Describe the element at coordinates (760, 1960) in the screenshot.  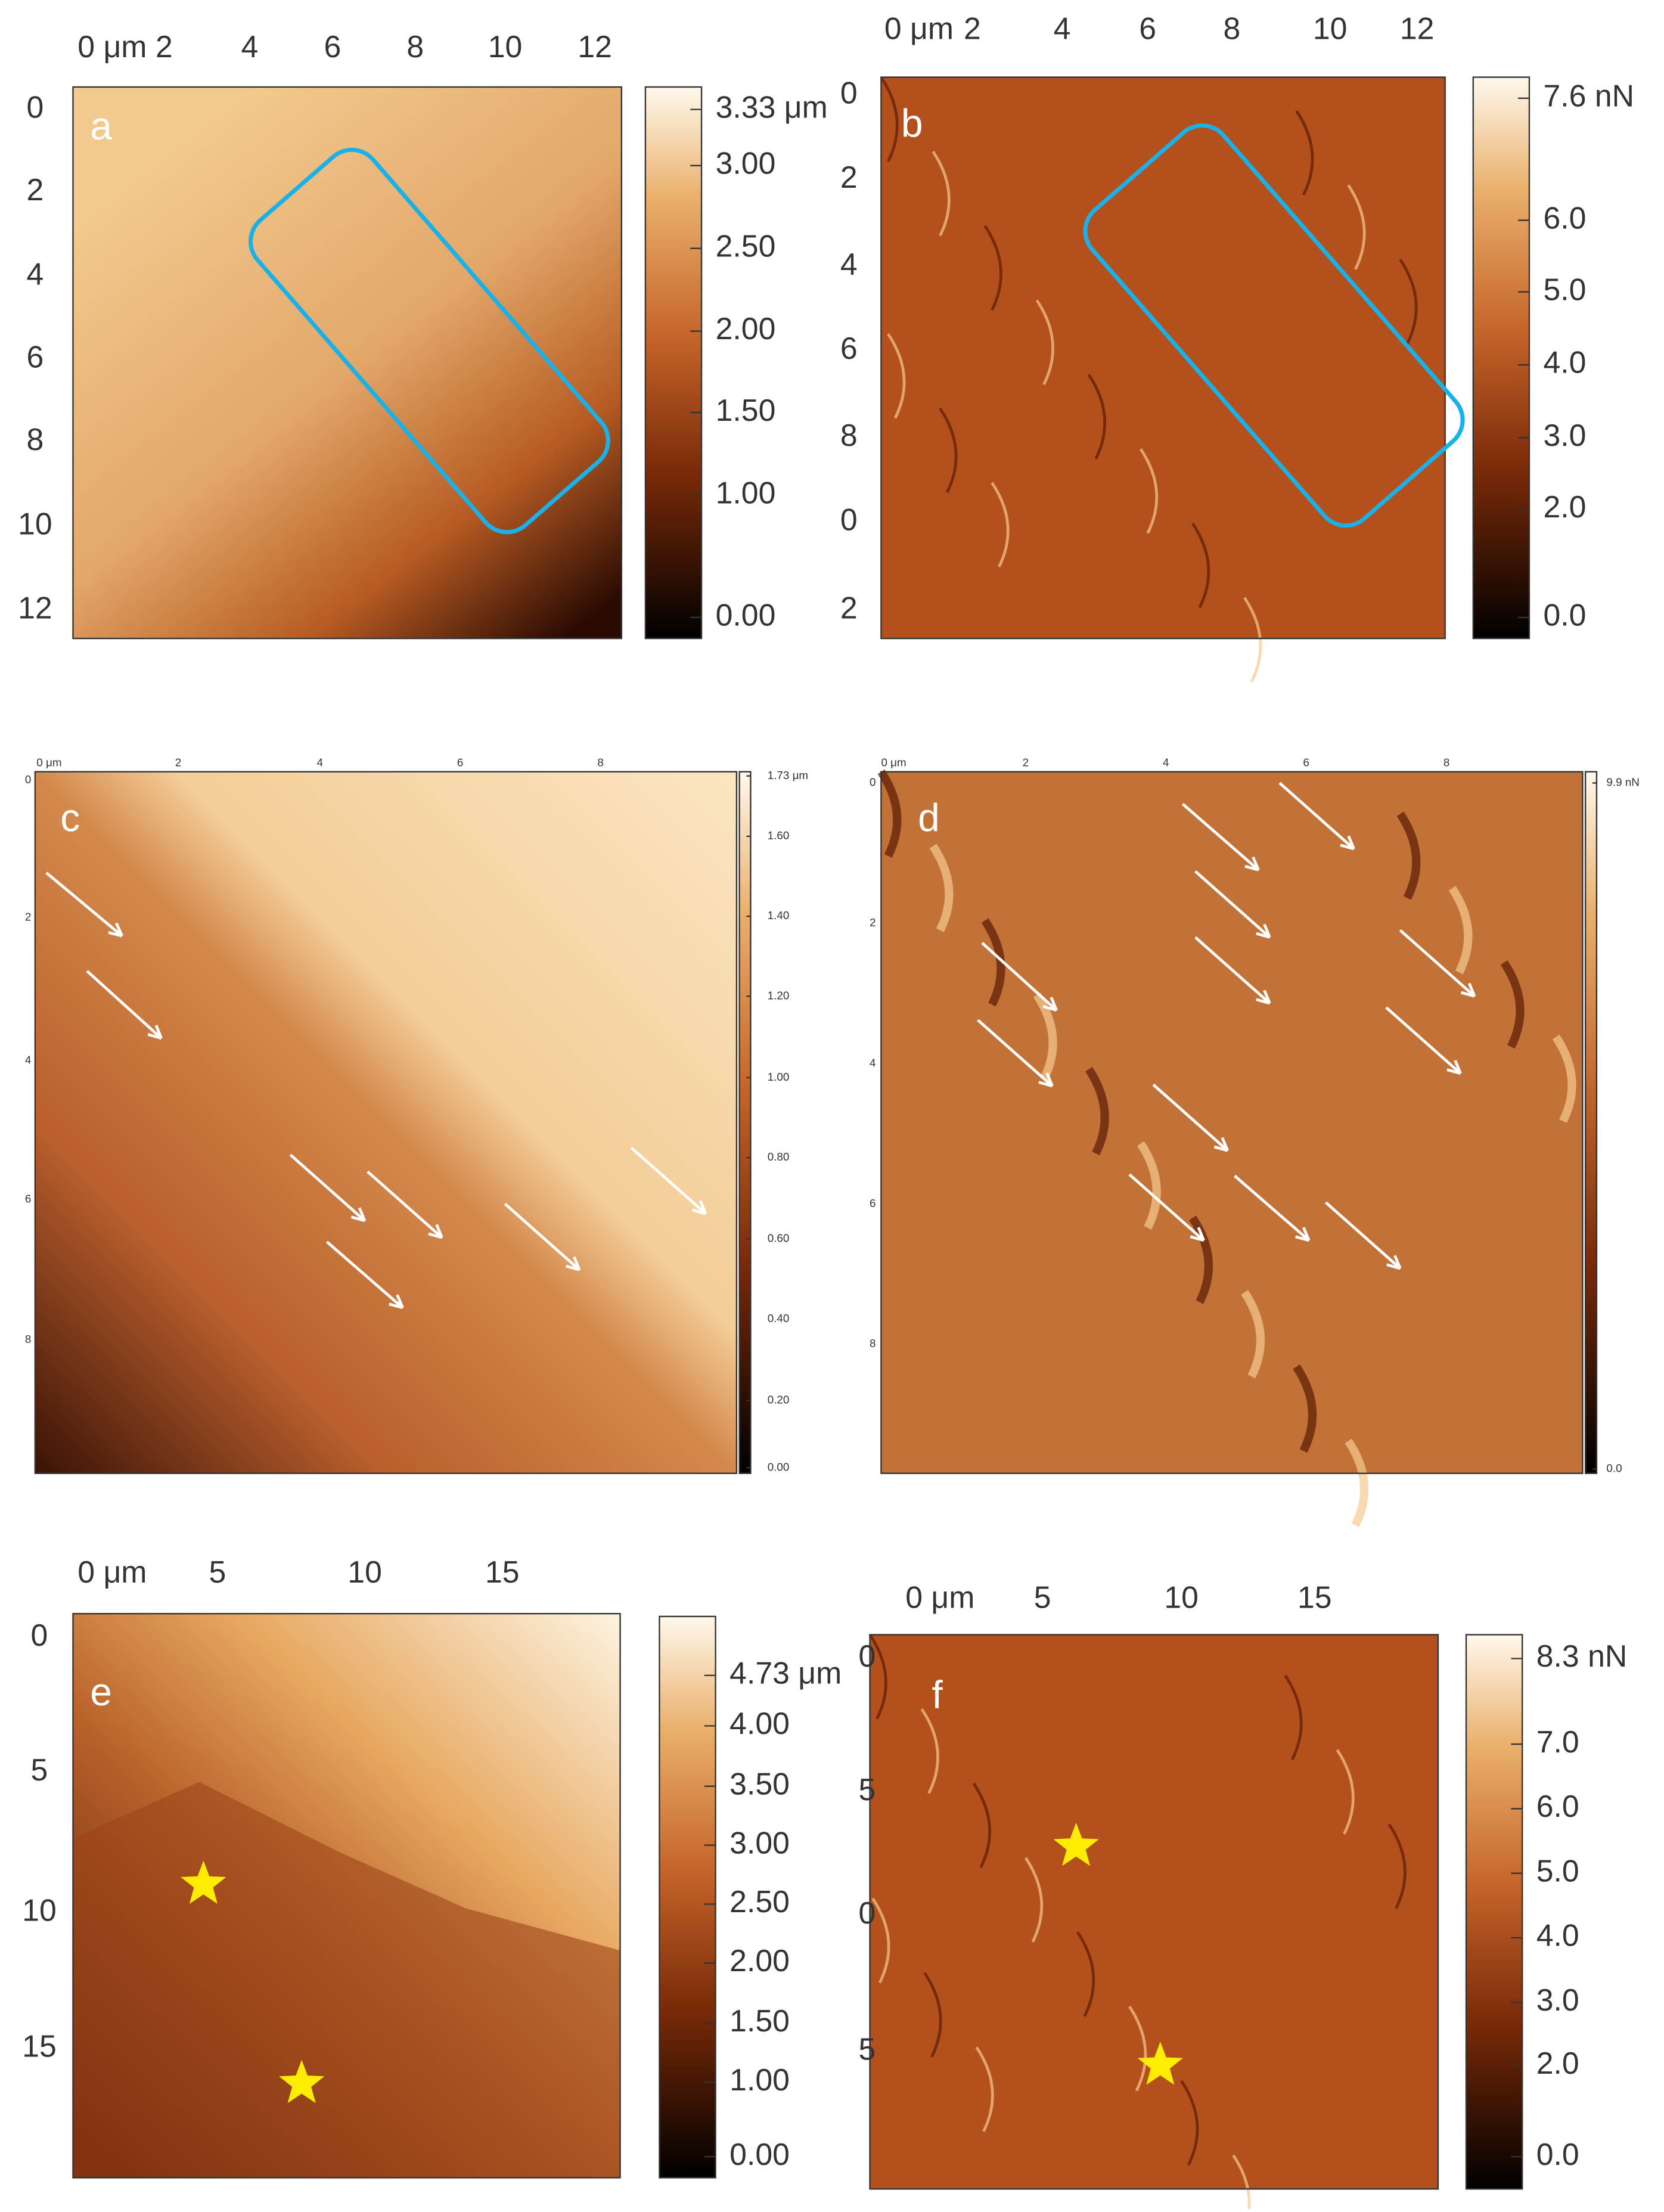
I see `colorbar-tick-label: 2.00` at that location.